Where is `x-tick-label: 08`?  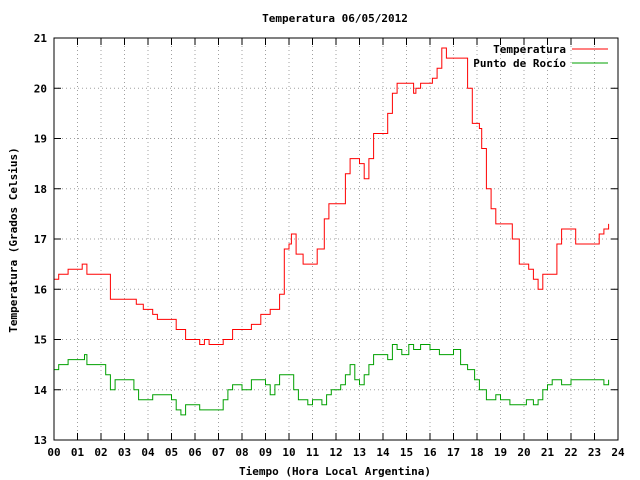 x-tick-label: 08 is located at coordinates (241, 452).